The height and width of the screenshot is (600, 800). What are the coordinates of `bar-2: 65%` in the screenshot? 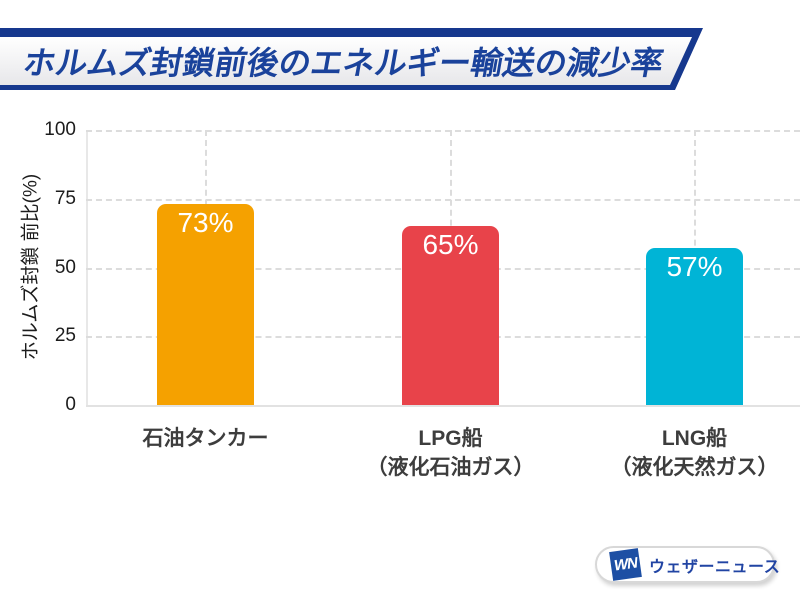 It's located at (450, 315).